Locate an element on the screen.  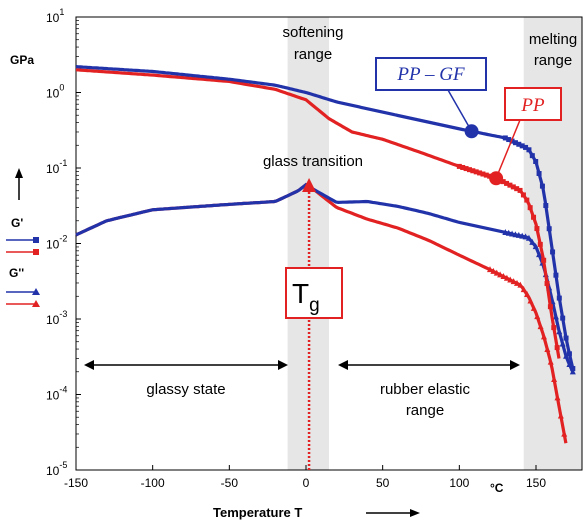
tg-label-box is located at coordinates (314, 293).